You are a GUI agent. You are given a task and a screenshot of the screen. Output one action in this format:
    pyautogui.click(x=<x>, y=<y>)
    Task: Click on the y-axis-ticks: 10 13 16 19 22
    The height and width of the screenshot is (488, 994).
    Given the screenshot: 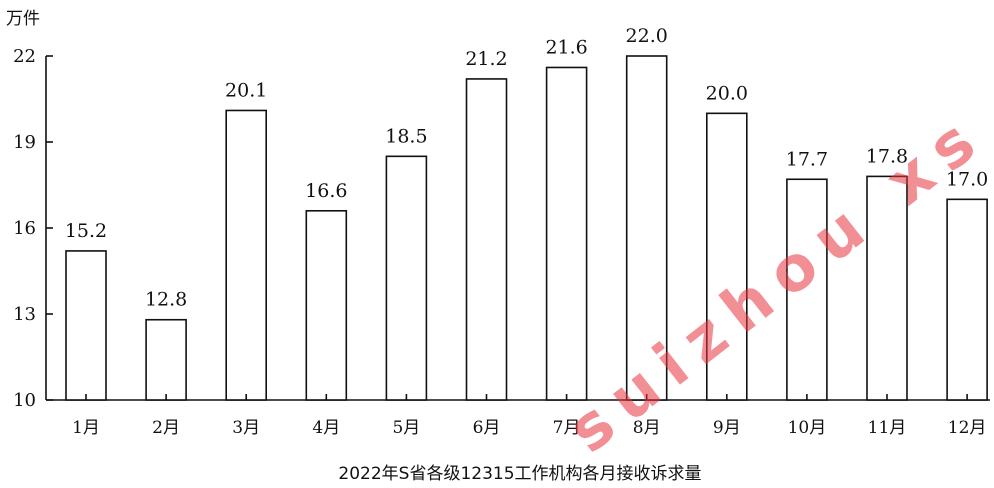 What is the action you would take?
    pyautogui.click(x=33, y=228)
    